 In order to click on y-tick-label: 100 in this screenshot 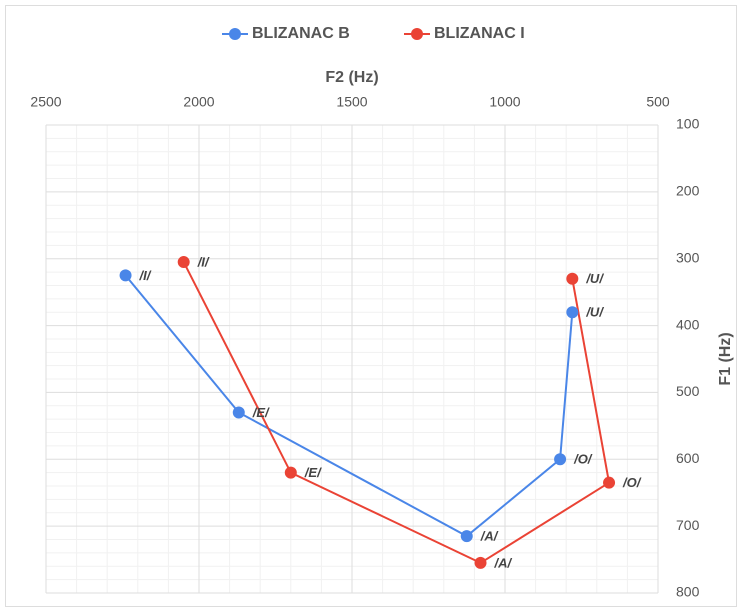, I will do `click(688, 124)`.